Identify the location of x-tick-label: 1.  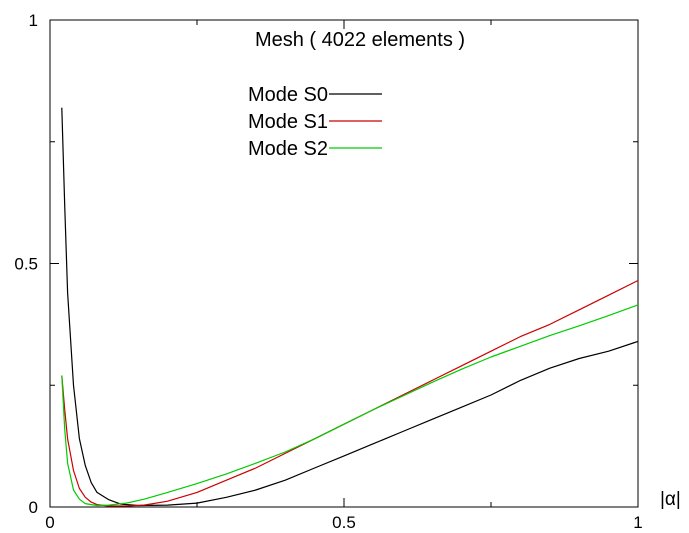
(637, 522).